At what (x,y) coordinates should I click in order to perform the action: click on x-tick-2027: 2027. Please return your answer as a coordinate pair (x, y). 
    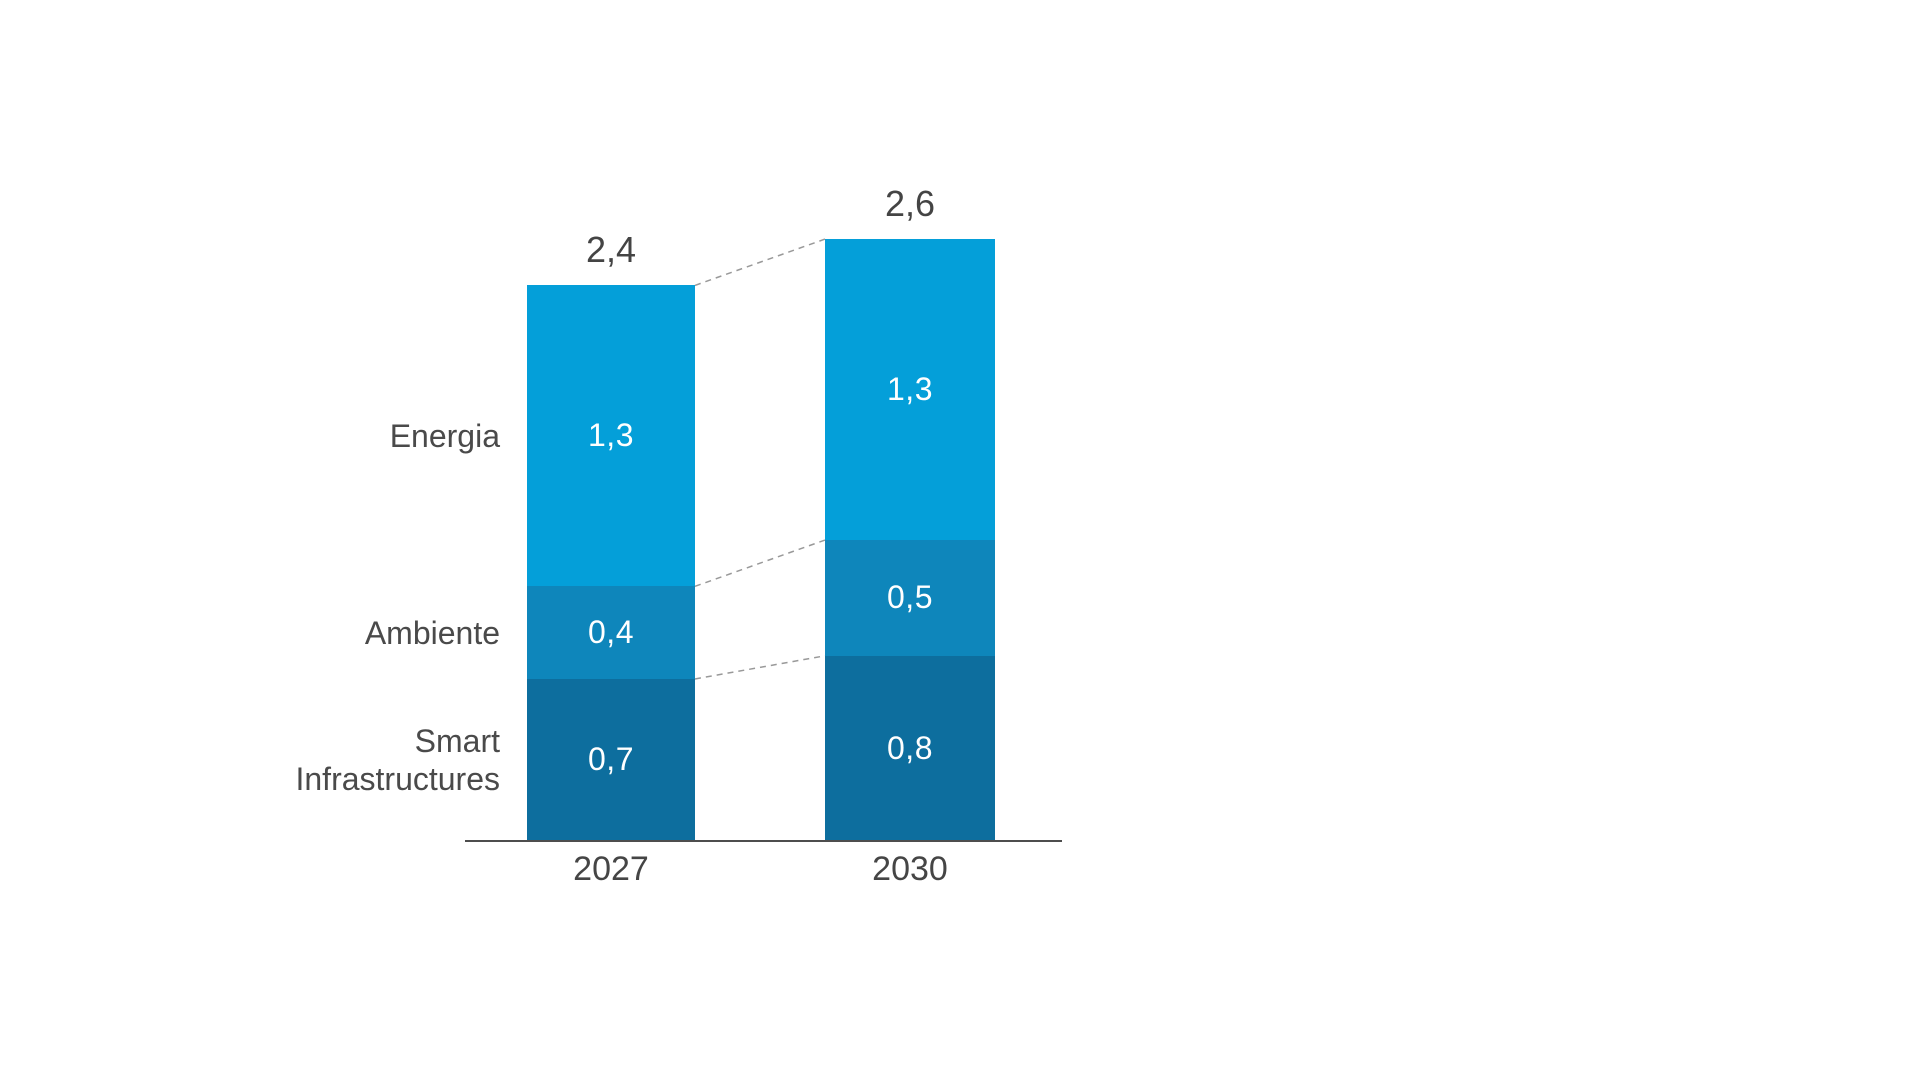
    Looking at the image, I should click on (611, 869).